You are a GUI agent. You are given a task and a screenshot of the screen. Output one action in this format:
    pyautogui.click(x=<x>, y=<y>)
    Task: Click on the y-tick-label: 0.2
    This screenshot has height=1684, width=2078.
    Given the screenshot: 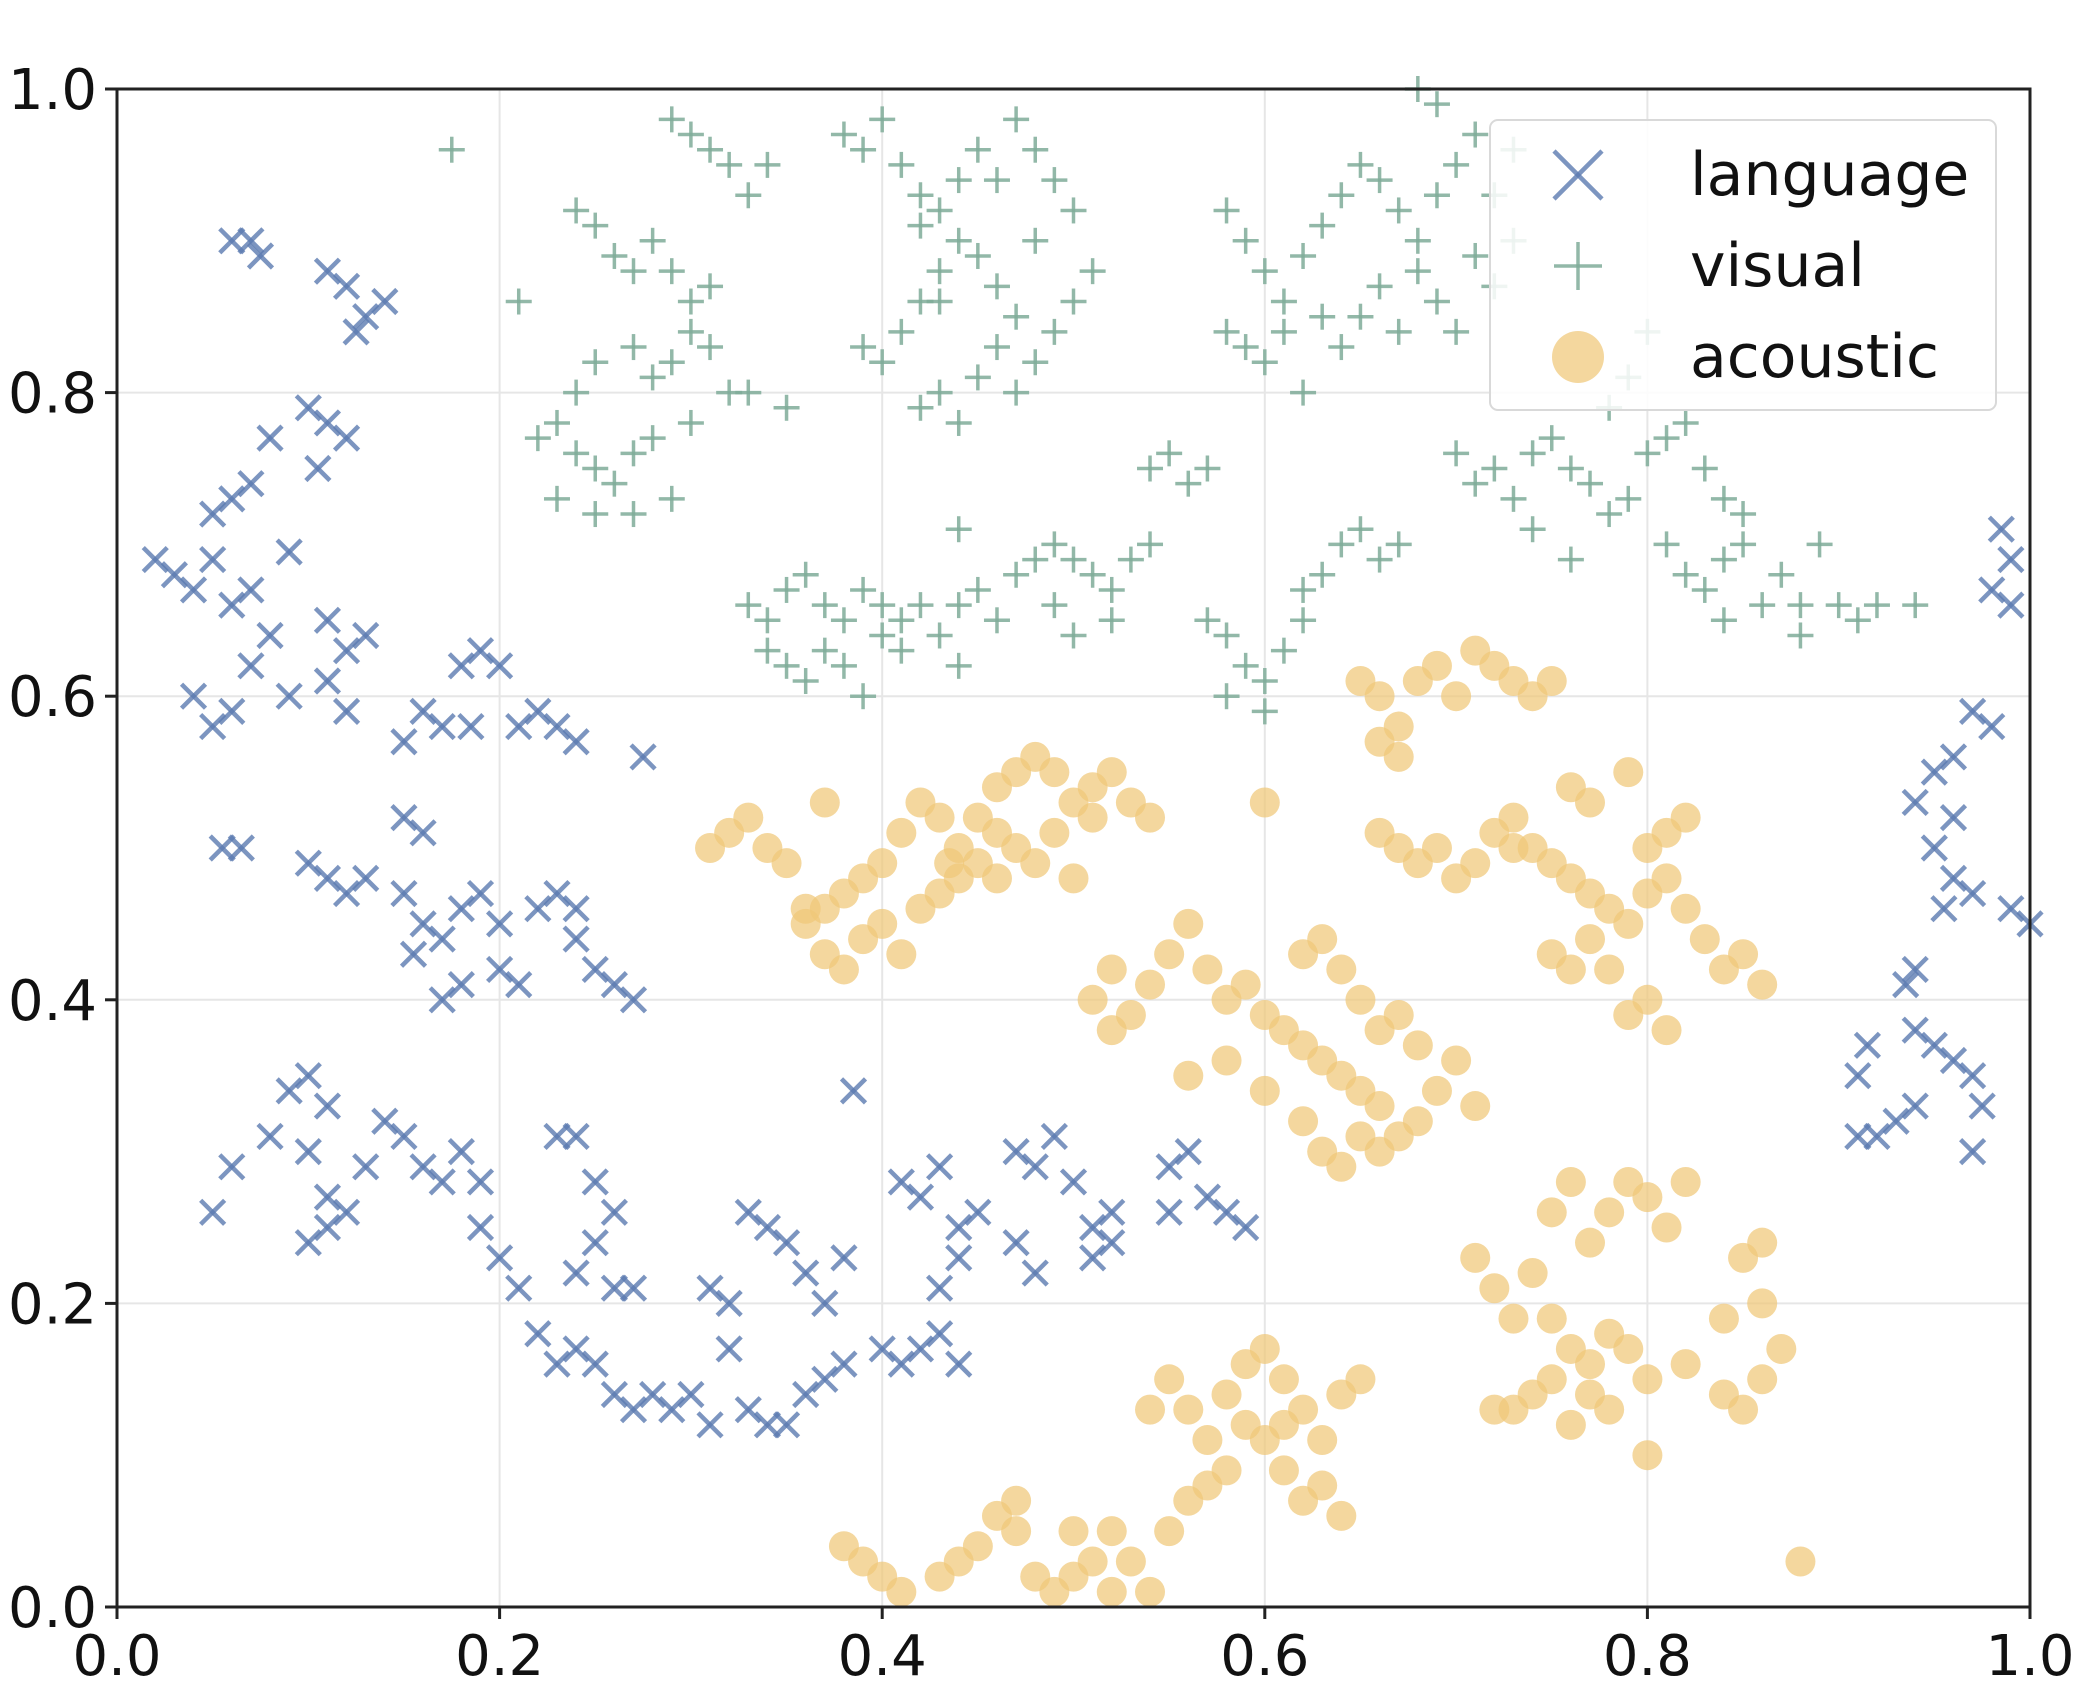 What is the action you would take?
    pyautogui.click(x=52, y=1304)
    